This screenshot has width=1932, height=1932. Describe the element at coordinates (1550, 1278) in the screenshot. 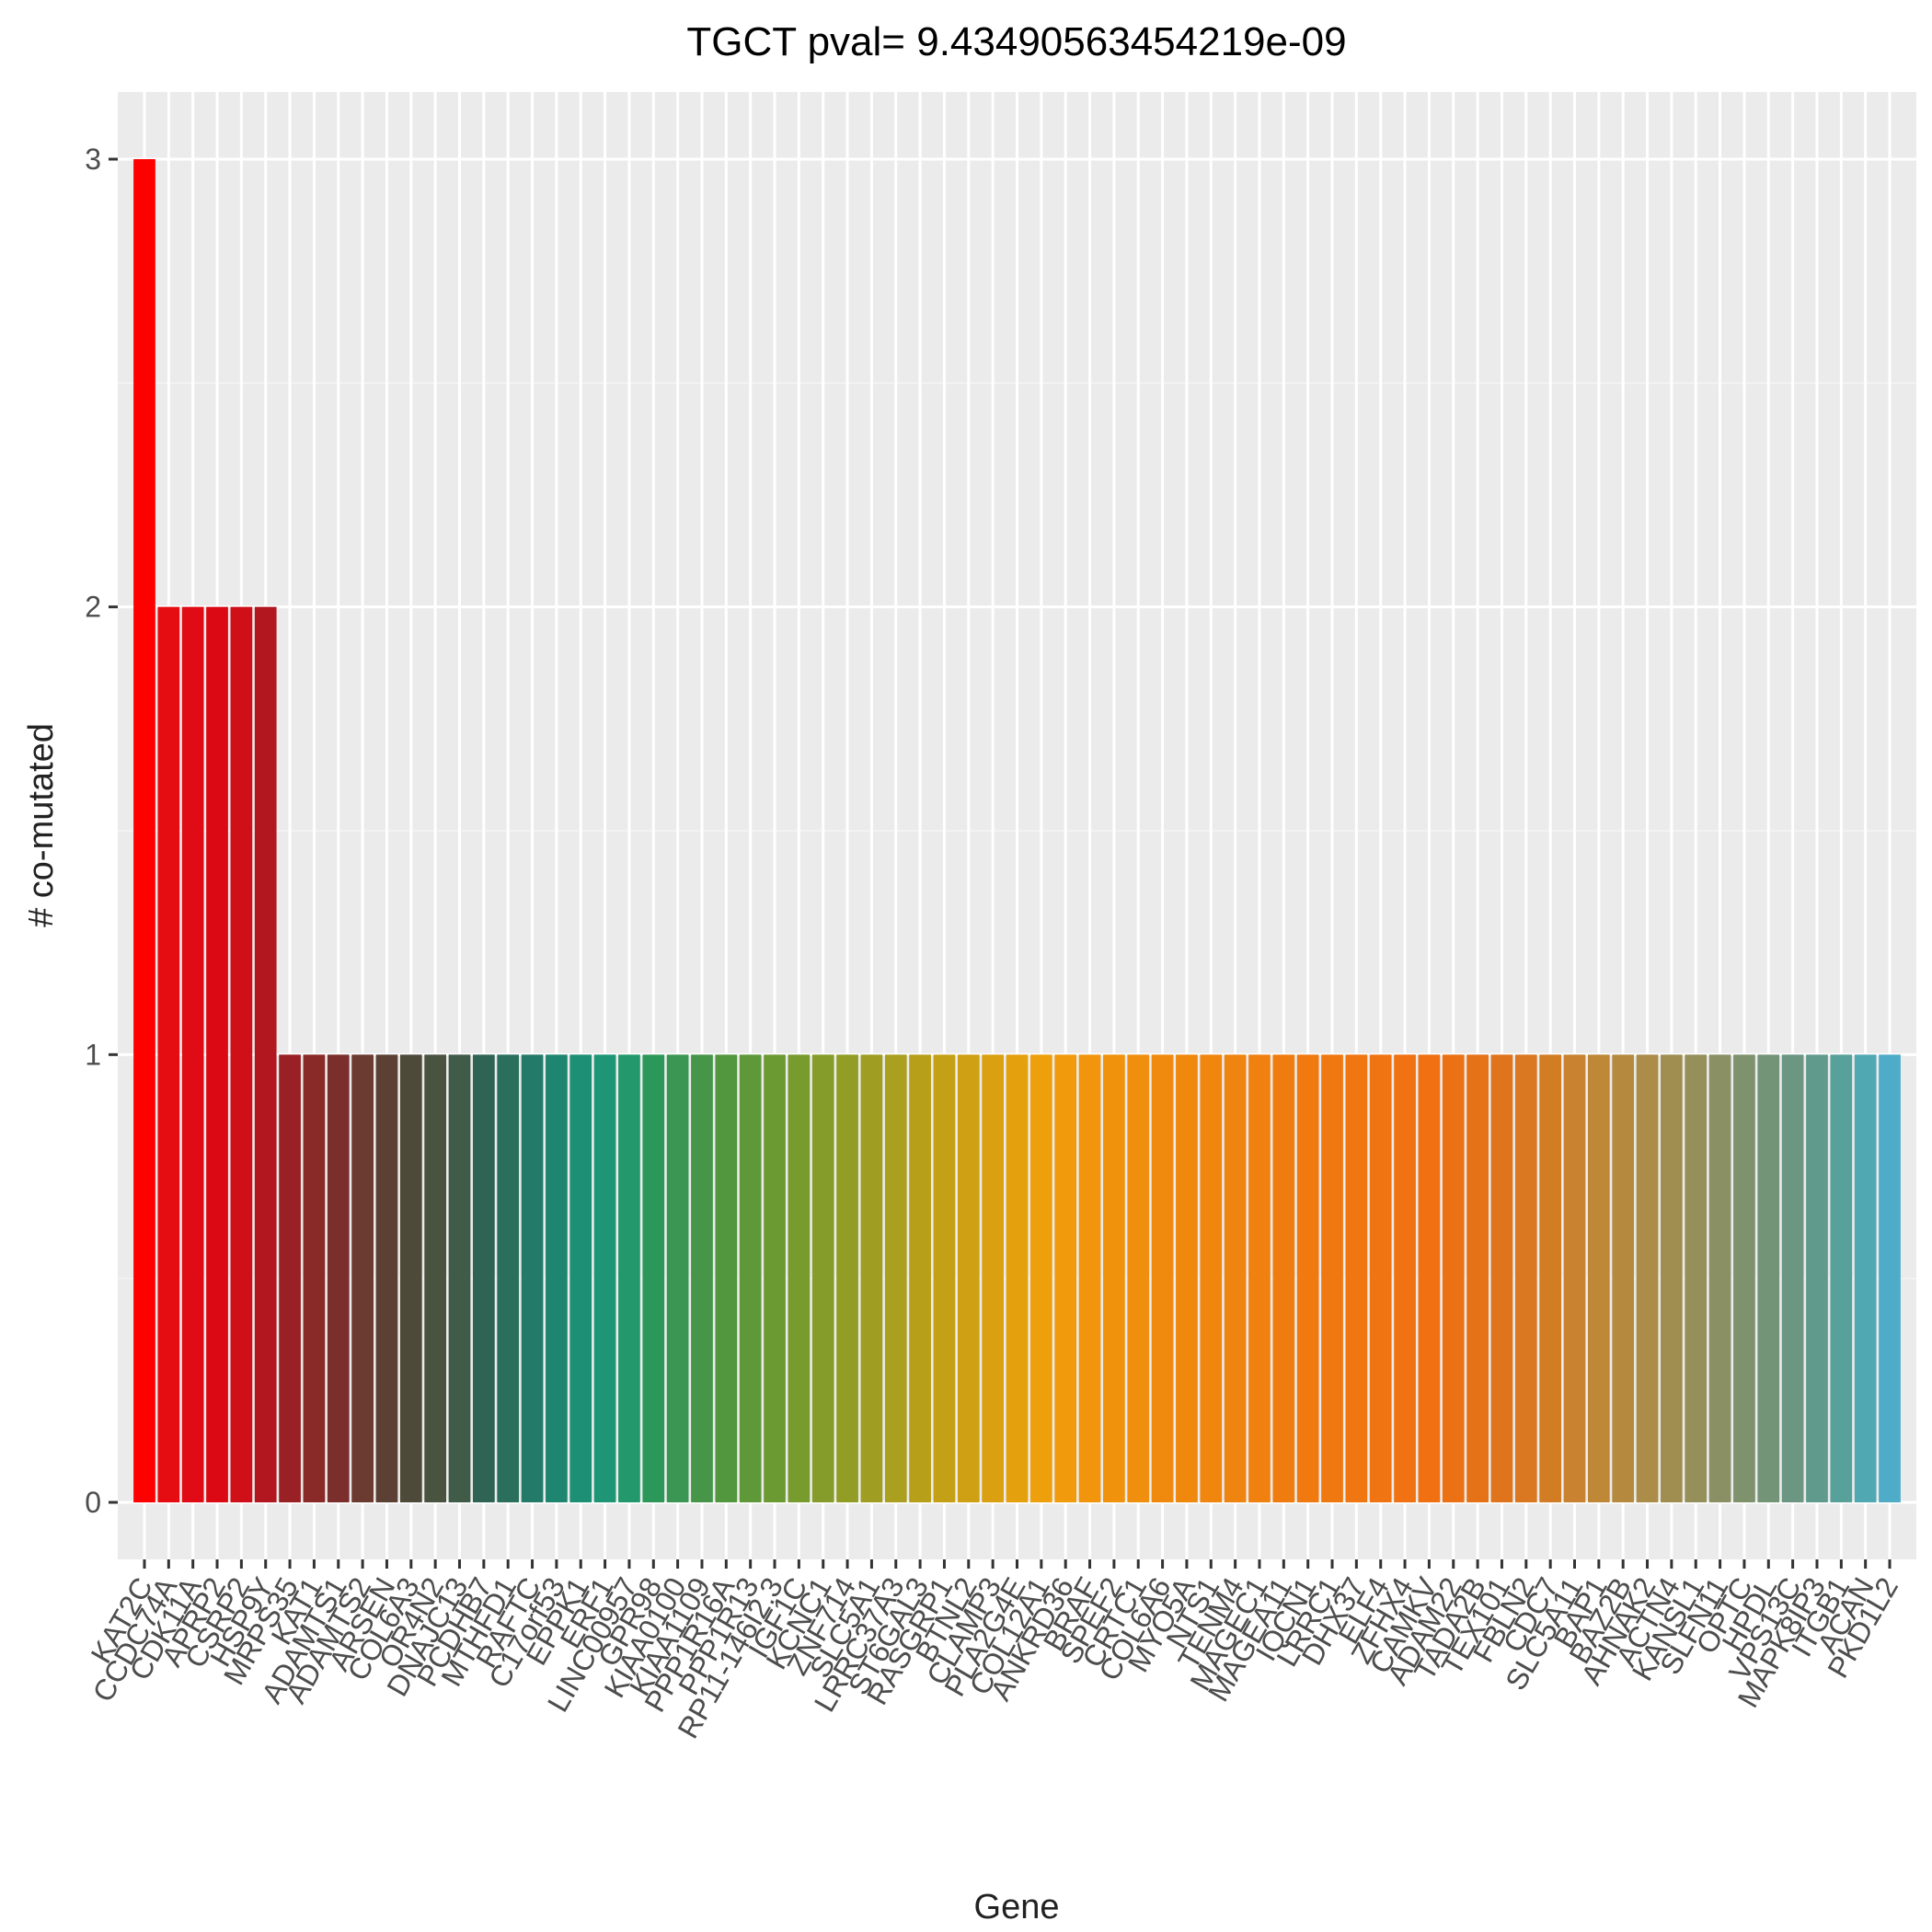

I see `bar-CDC7` at that location.